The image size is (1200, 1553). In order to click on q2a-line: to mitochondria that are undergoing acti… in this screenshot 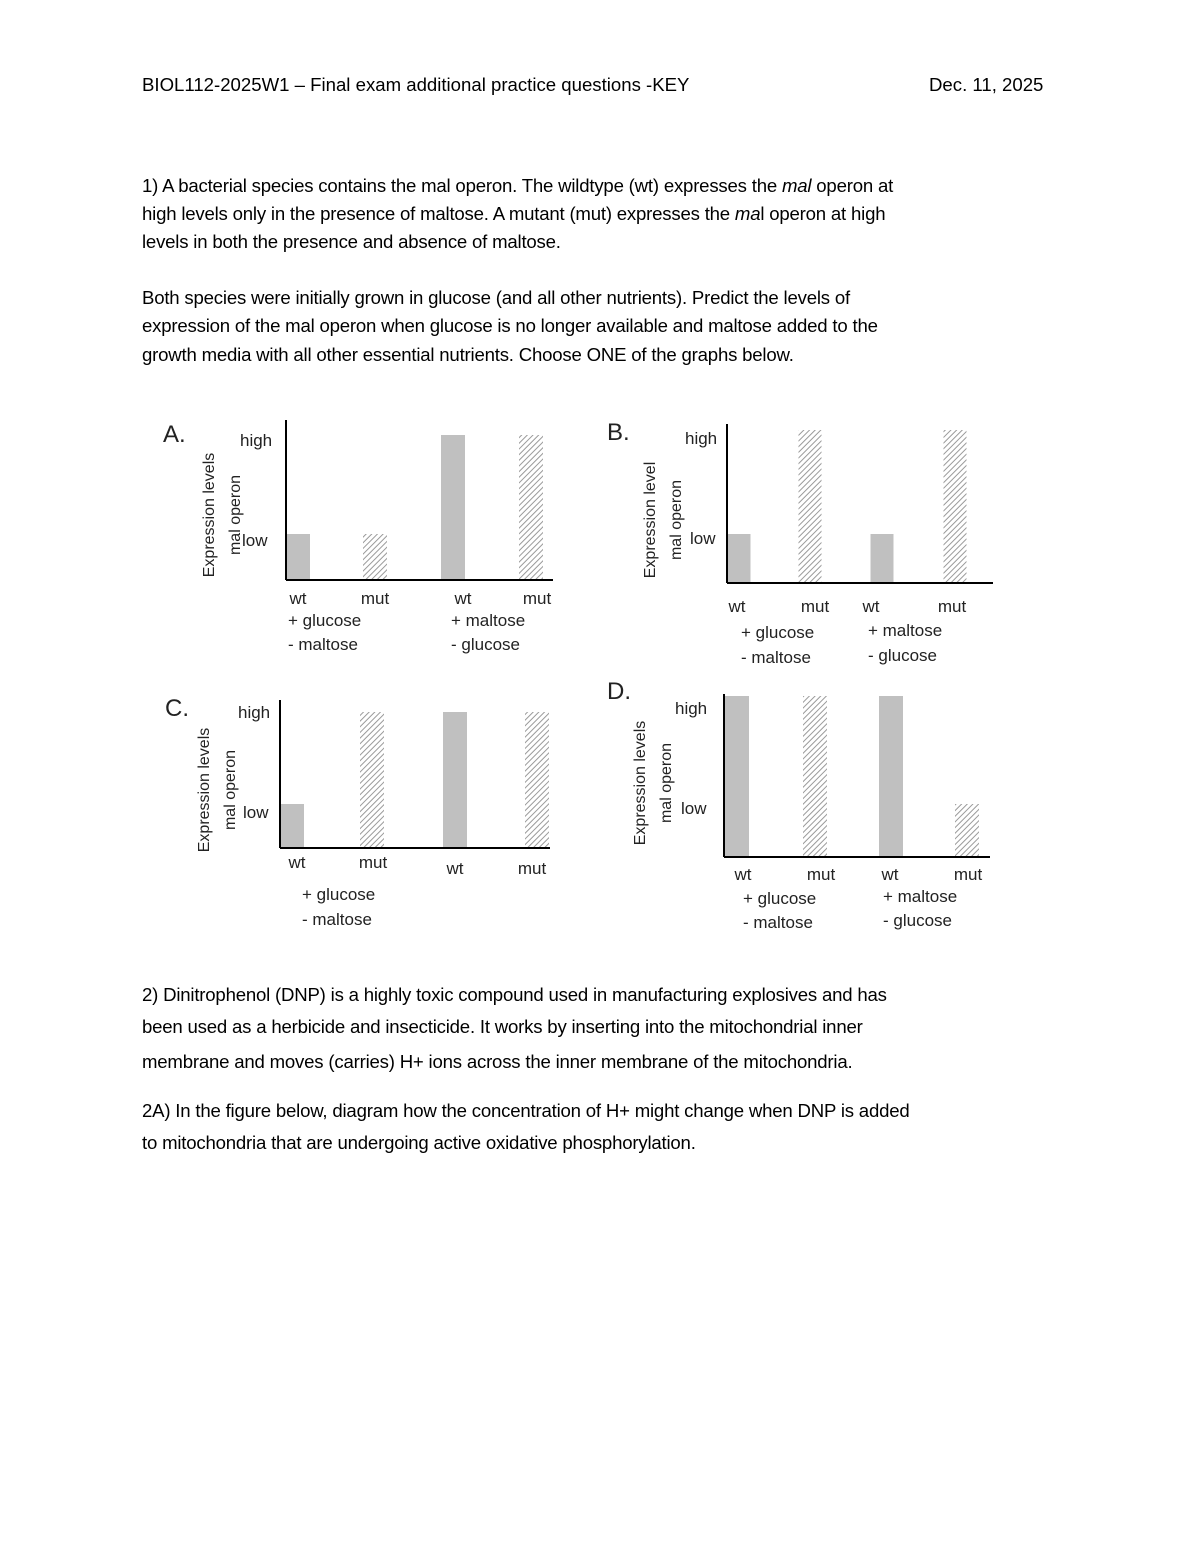, I will do `click(419, 1142)`.